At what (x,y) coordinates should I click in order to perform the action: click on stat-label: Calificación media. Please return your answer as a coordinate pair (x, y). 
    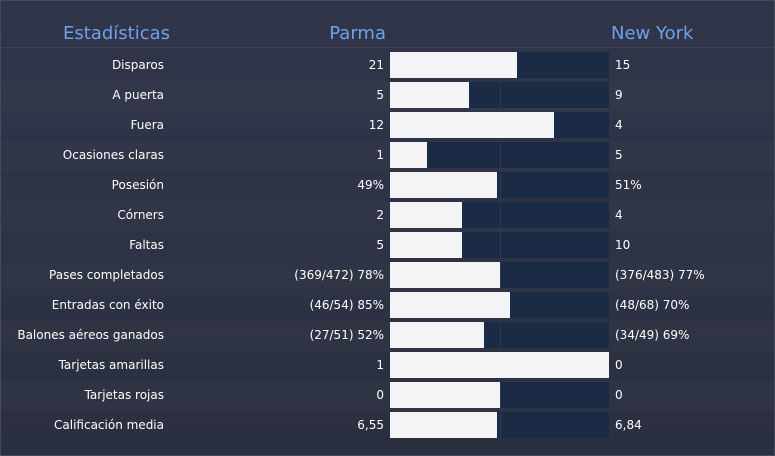
    Looking at the image, I should click on (109, 425).